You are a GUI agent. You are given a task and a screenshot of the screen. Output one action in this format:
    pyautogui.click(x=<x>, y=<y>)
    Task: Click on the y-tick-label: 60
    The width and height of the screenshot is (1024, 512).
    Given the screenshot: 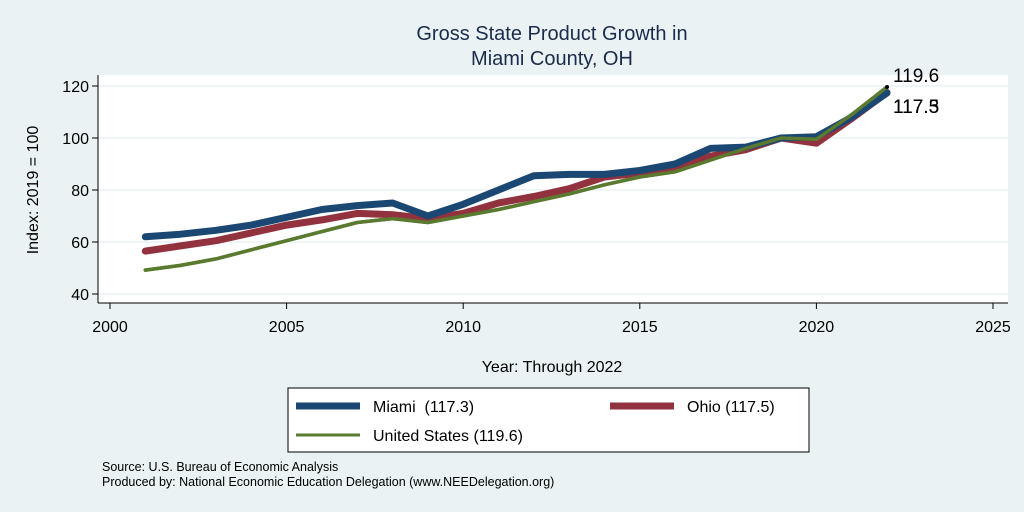 What is the action you would take?
    pyautogui.click(x=80, y=243)
    